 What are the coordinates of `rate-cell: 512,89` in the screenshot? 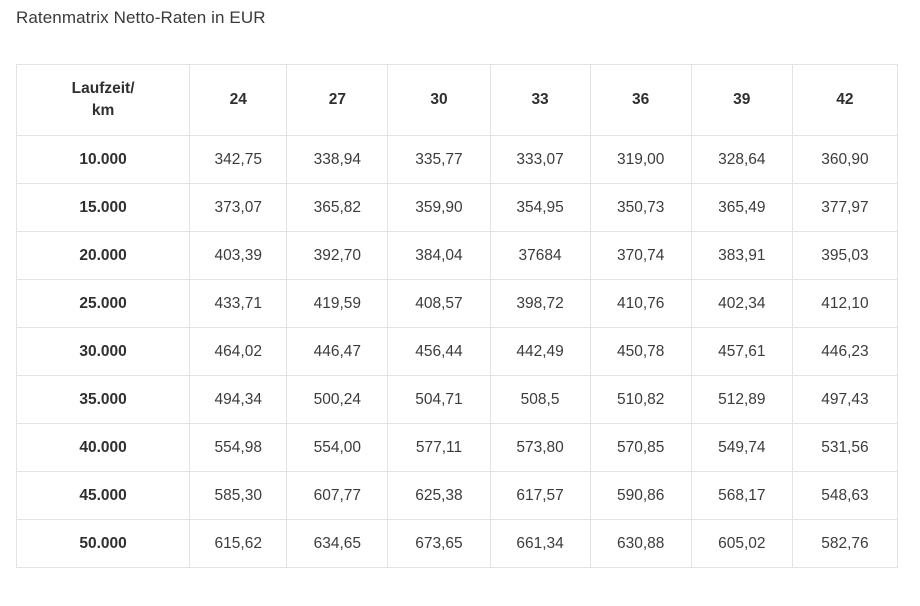 It's located at (741, 399).